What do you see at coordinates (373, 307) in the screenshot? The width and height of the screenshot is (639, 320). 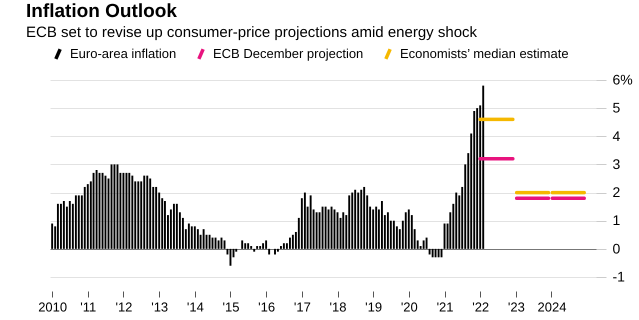 I see `x-tick-label: '19` at bounding box center [373, 307].